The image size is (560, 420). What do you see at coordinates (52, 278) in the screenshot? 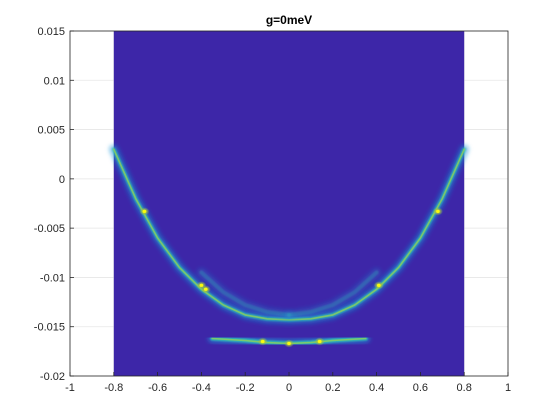
I see `y-tick-label: -0.01` at bounding box center [52, 278].